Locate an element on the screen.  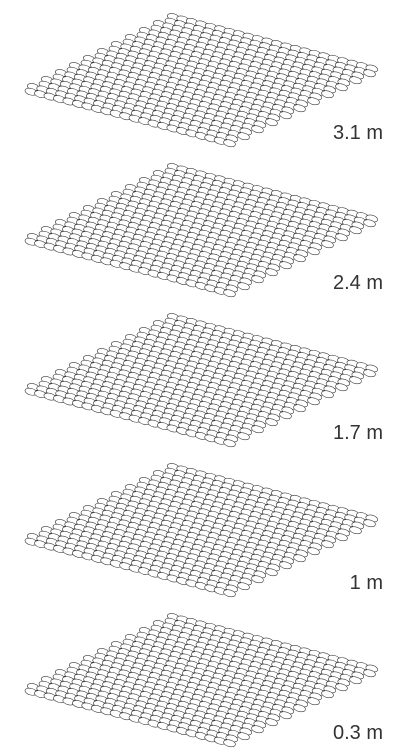
layer-height-label: 1 m is located at coordinates (366, 583).